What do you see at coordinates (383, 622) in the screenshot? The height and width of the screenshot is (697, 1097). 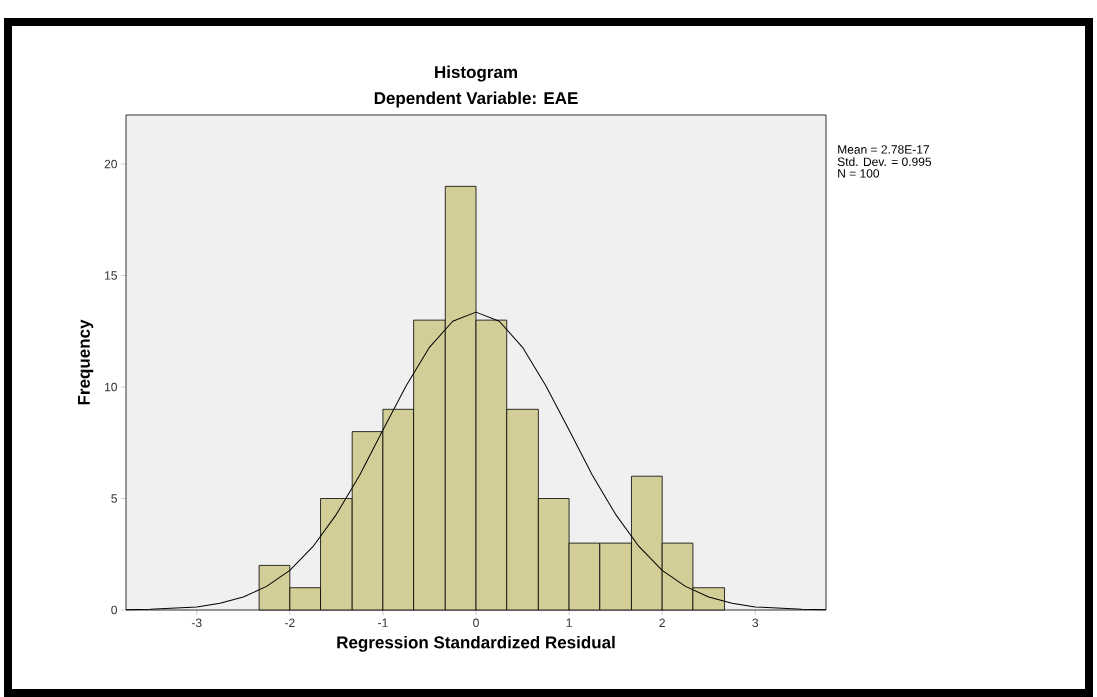 I see `x-tick-label: -1` at bounding box center [383, 622].